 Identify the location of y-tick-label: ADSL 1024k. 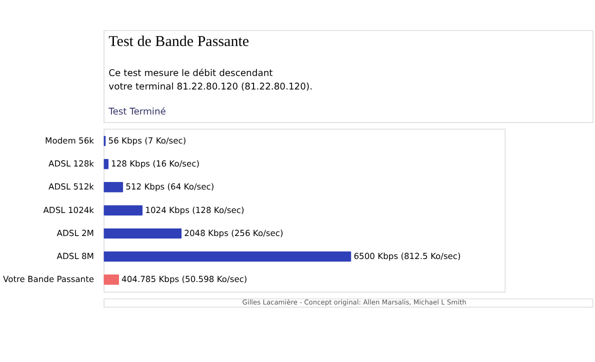
(68, 209).